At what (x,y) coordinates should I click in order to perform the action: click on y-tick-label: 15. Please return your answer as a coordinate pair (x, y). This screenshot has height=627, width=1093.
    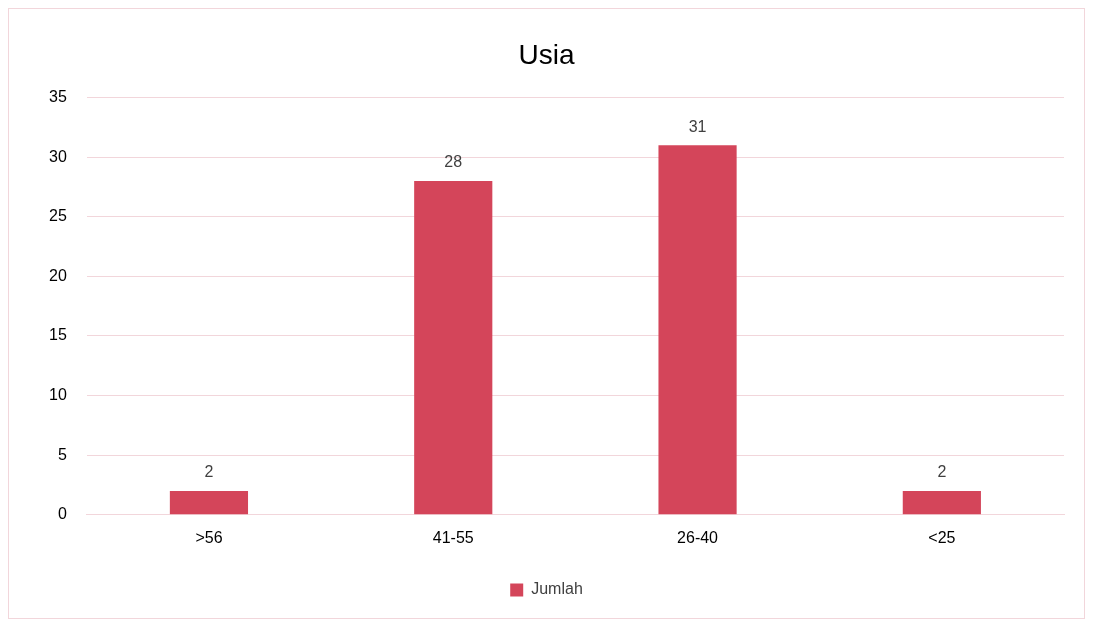
    Looking at the image, I should click on (58, 335).